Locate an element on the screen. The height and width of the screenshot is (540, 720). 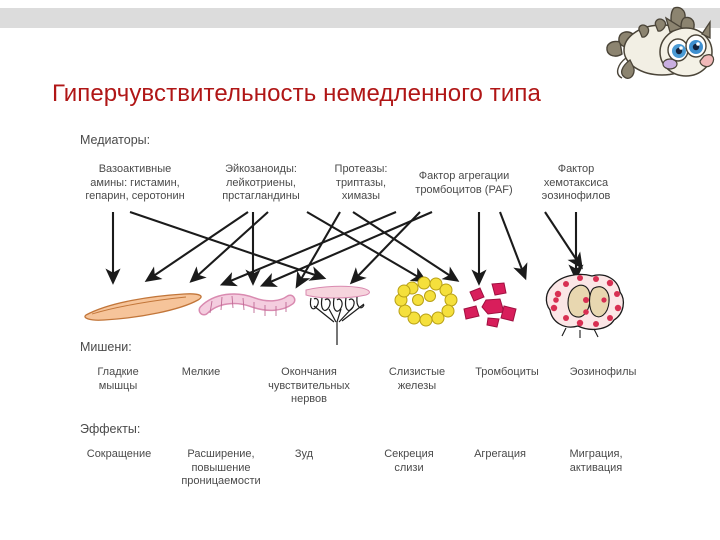
mediator-eicosanoids: Эйкозаноиды: лейкотриены, прстагландины is located at coordinates (261, 182).